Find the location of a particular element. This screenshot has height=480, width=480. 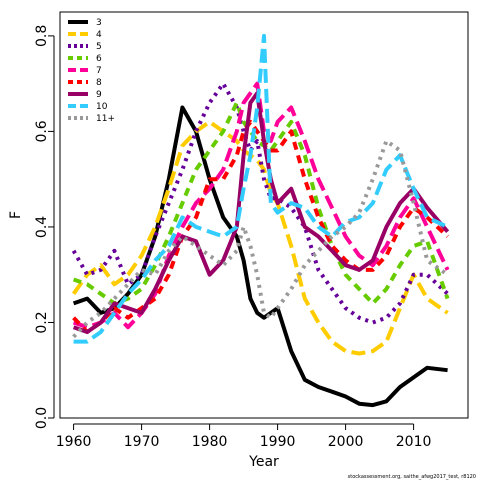

y-tick-label: 0.0 is located at coordinates (42, 418).